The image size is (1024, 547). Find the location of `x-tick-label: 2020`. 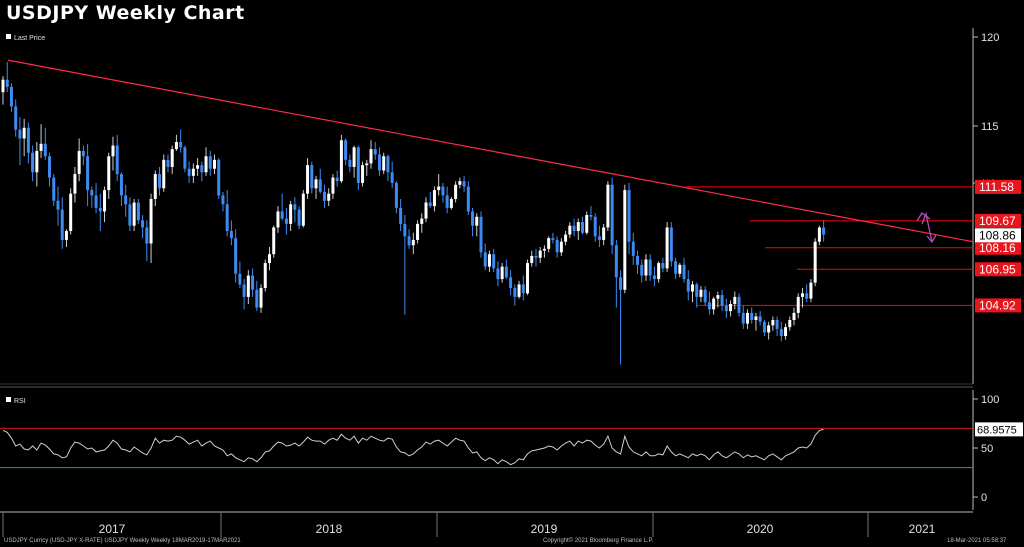

x-tick-label: 2020 is located at coordinates (760, 529).